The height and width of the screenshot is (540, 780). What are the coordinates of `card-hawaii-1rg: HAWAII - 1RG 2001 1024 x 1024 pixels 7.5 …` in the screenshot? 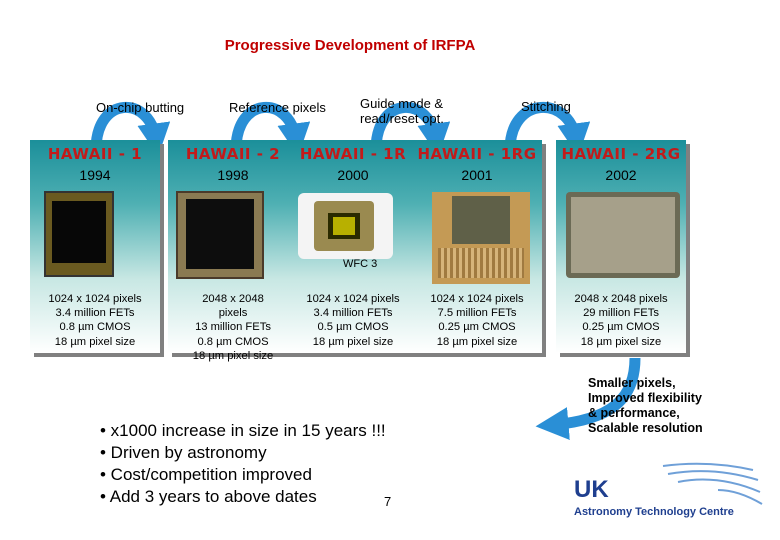 It's located at (477, 246).